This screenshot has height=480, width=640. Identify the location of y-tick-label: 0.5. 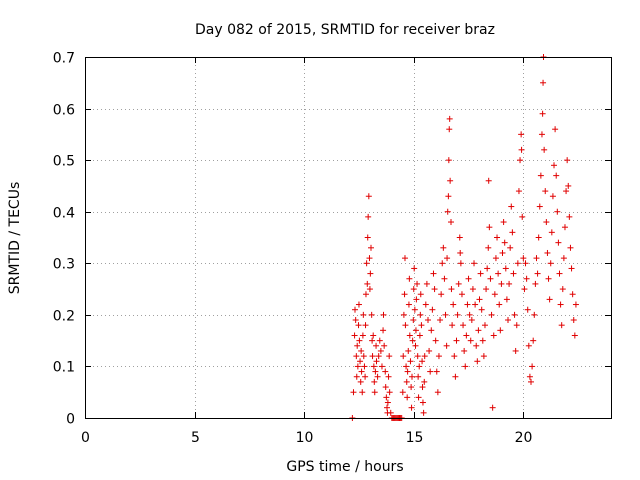
(64, 162).